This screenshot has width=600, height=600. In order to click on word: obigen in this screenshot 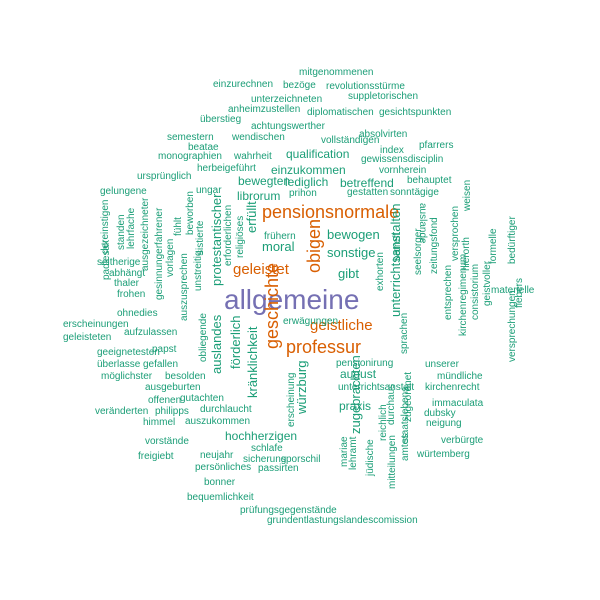, I will do `click(314, 245)`.